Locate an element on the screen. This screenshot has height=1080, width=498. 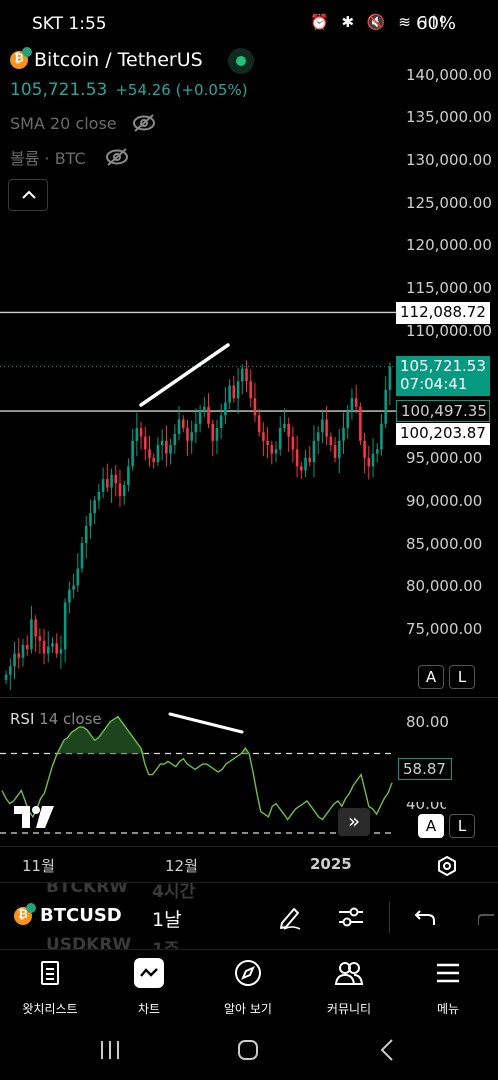
last-price: 105,721.53 is located at coordinates (59, 90).